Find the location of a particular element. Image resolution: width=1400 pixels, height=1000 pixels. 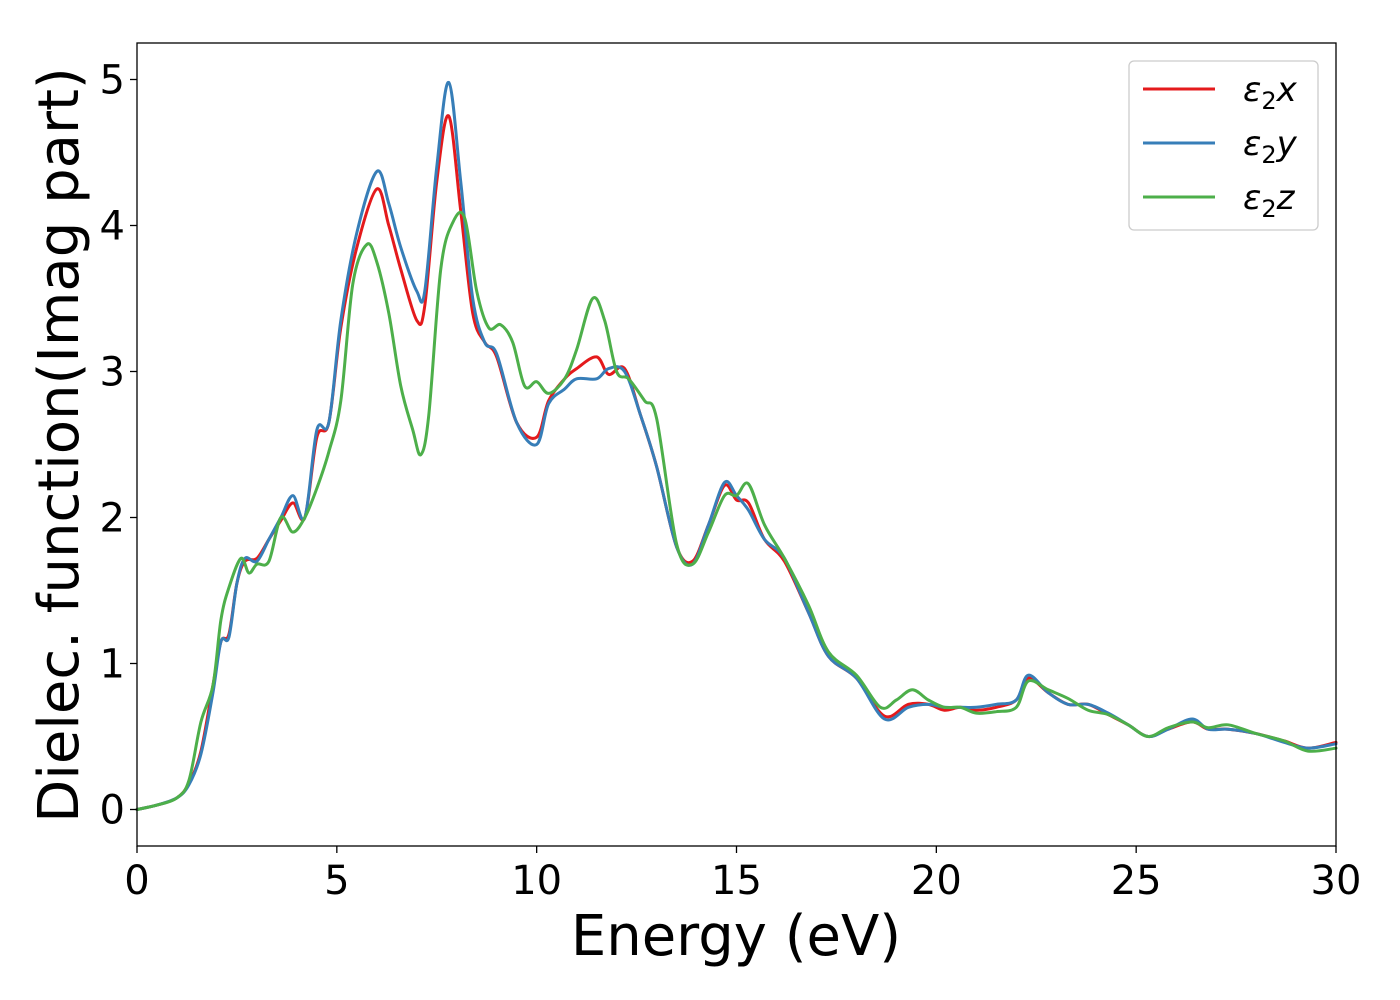

y-tick-label: 2 is located at coordinates (112, 519).